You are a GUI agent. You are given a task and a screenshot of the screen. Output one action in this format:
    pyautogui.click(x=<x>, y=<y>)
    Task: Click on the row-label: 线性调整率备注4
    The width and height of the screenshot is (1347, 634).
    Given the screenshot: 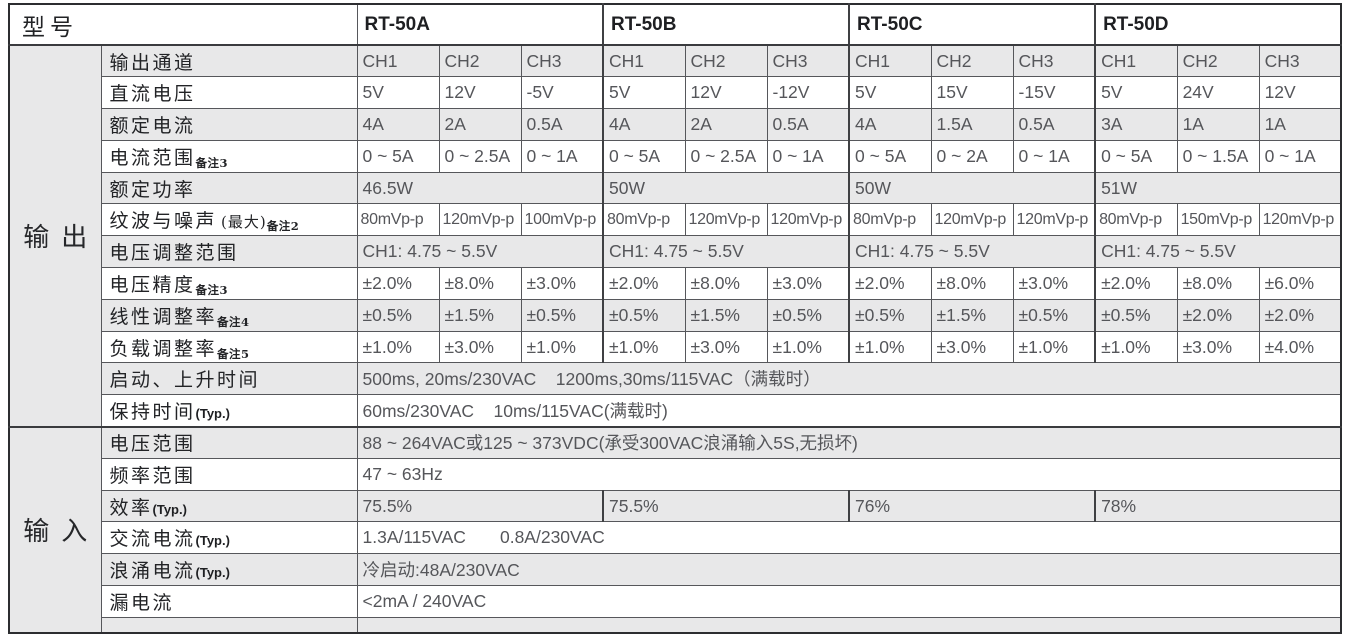 What is the action you would take?
    pyautogui.click(x=229, y=315)
    